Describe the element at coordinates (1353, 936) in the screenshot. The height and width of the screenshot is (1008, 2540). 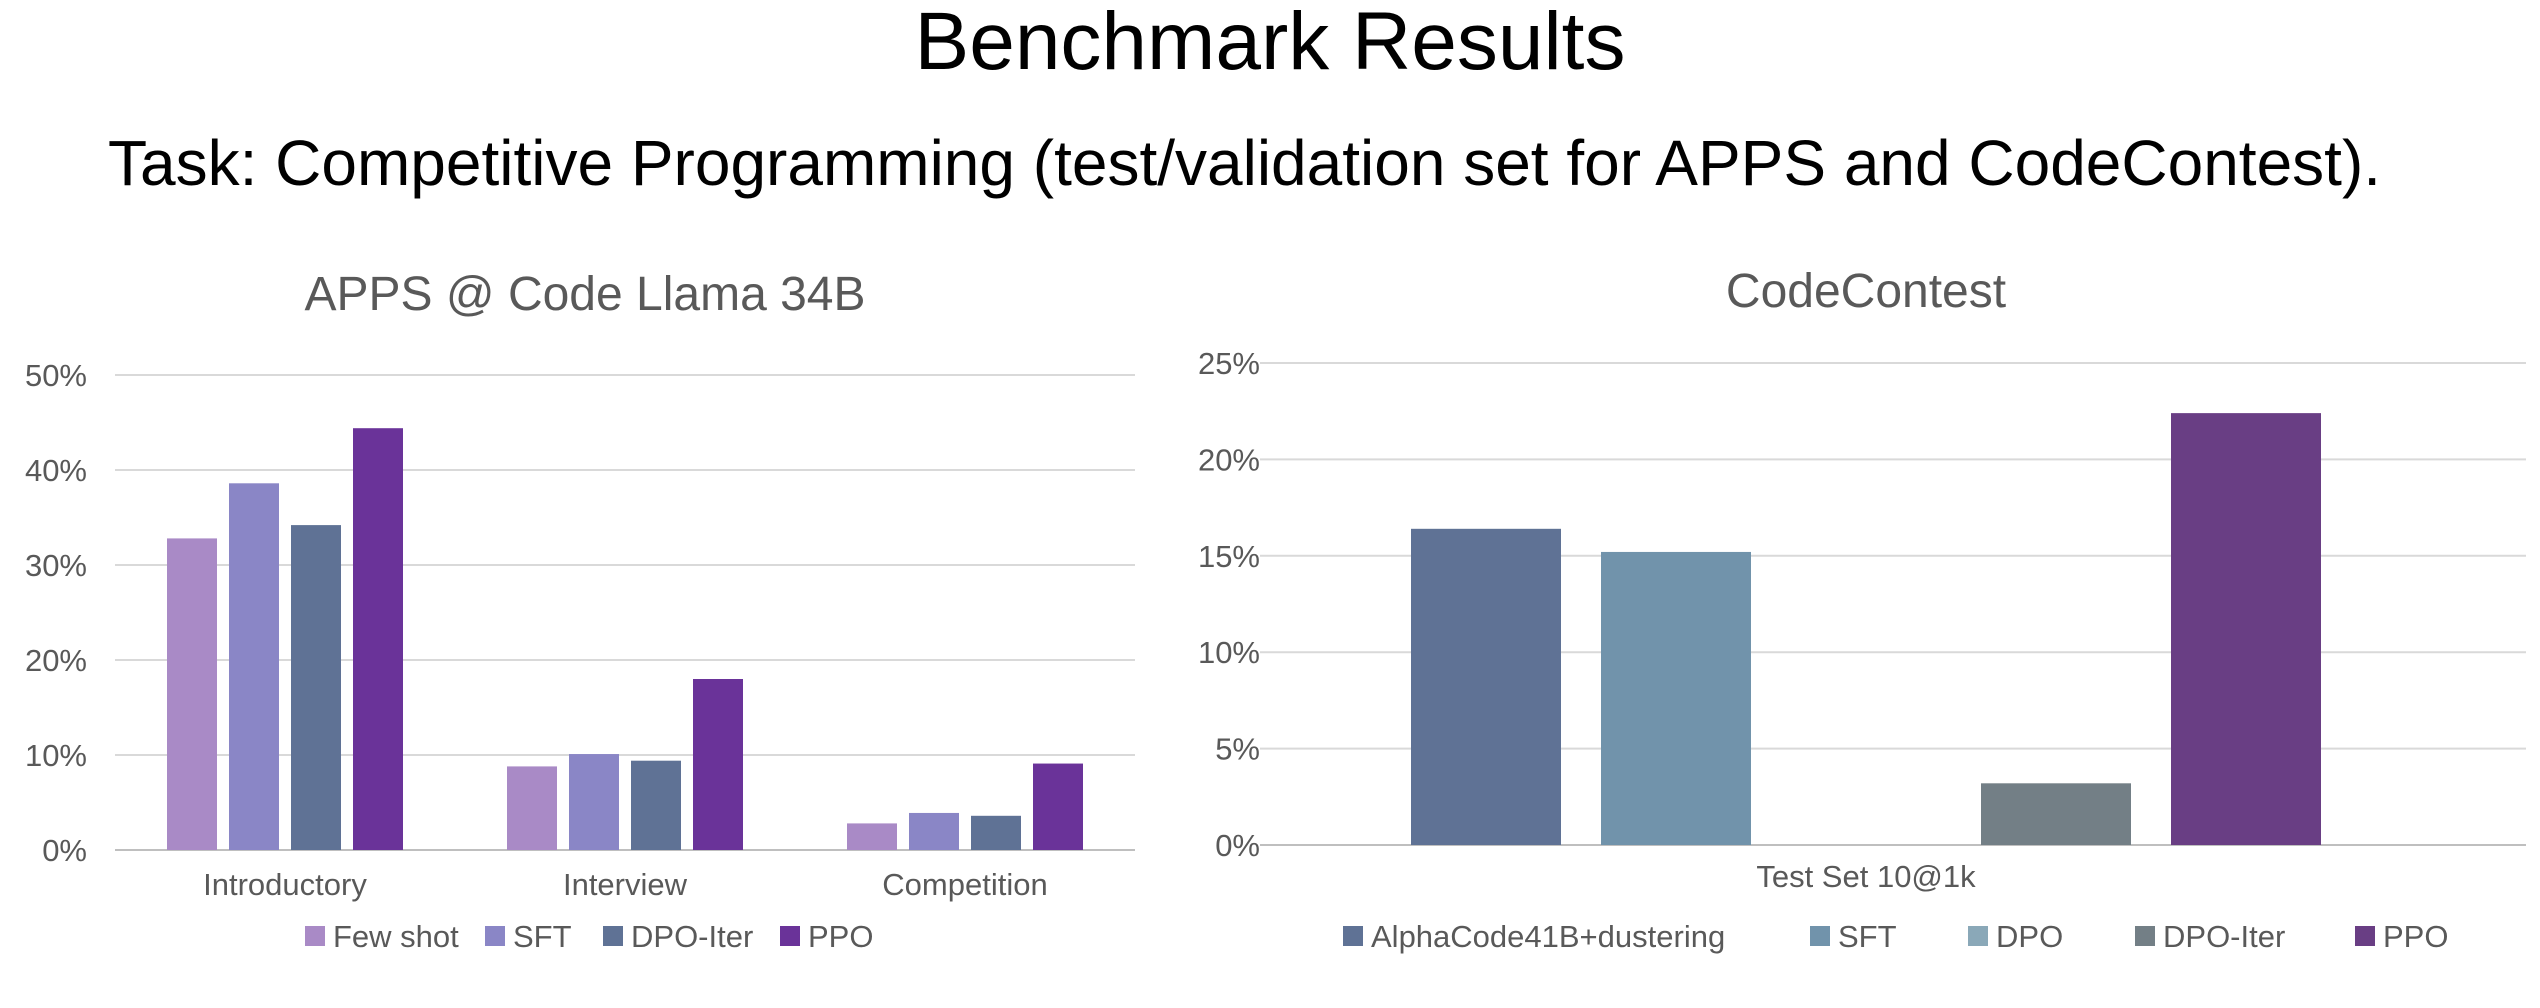
I see `legend-swatch-alphacode41b-dustering` at that location.